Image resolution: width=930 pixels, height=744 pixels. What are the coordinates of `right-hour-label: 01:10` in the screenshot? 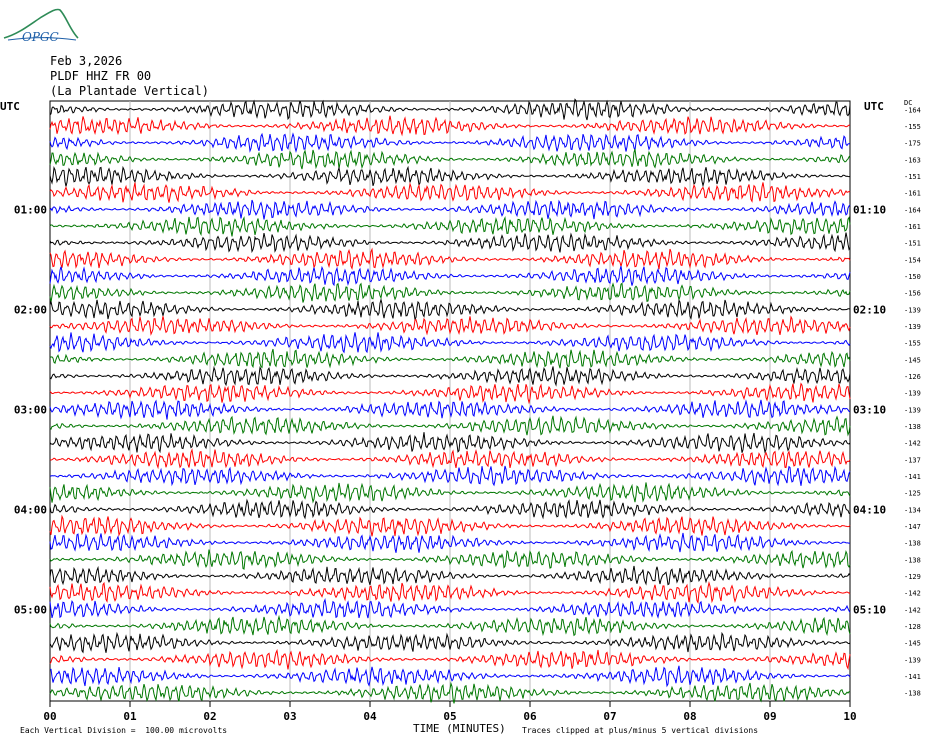 It's located at (869, 209).